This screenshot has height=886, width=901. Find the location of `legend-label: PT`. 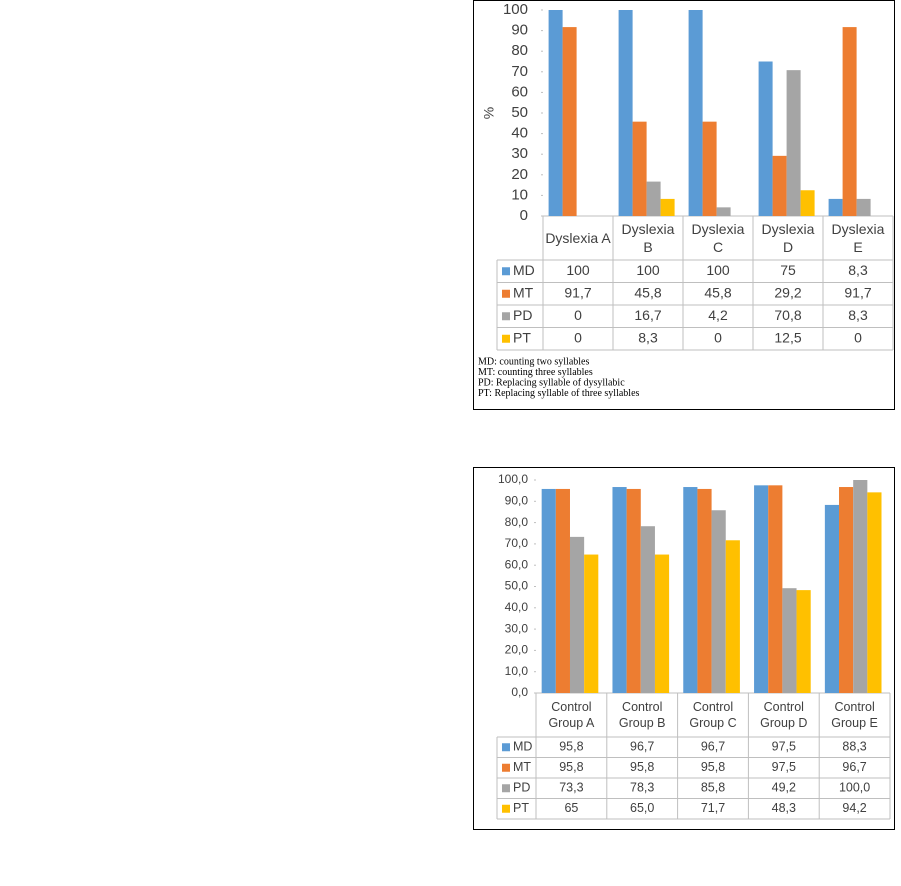

legend-label: PT is located at coordinates (521, 808).